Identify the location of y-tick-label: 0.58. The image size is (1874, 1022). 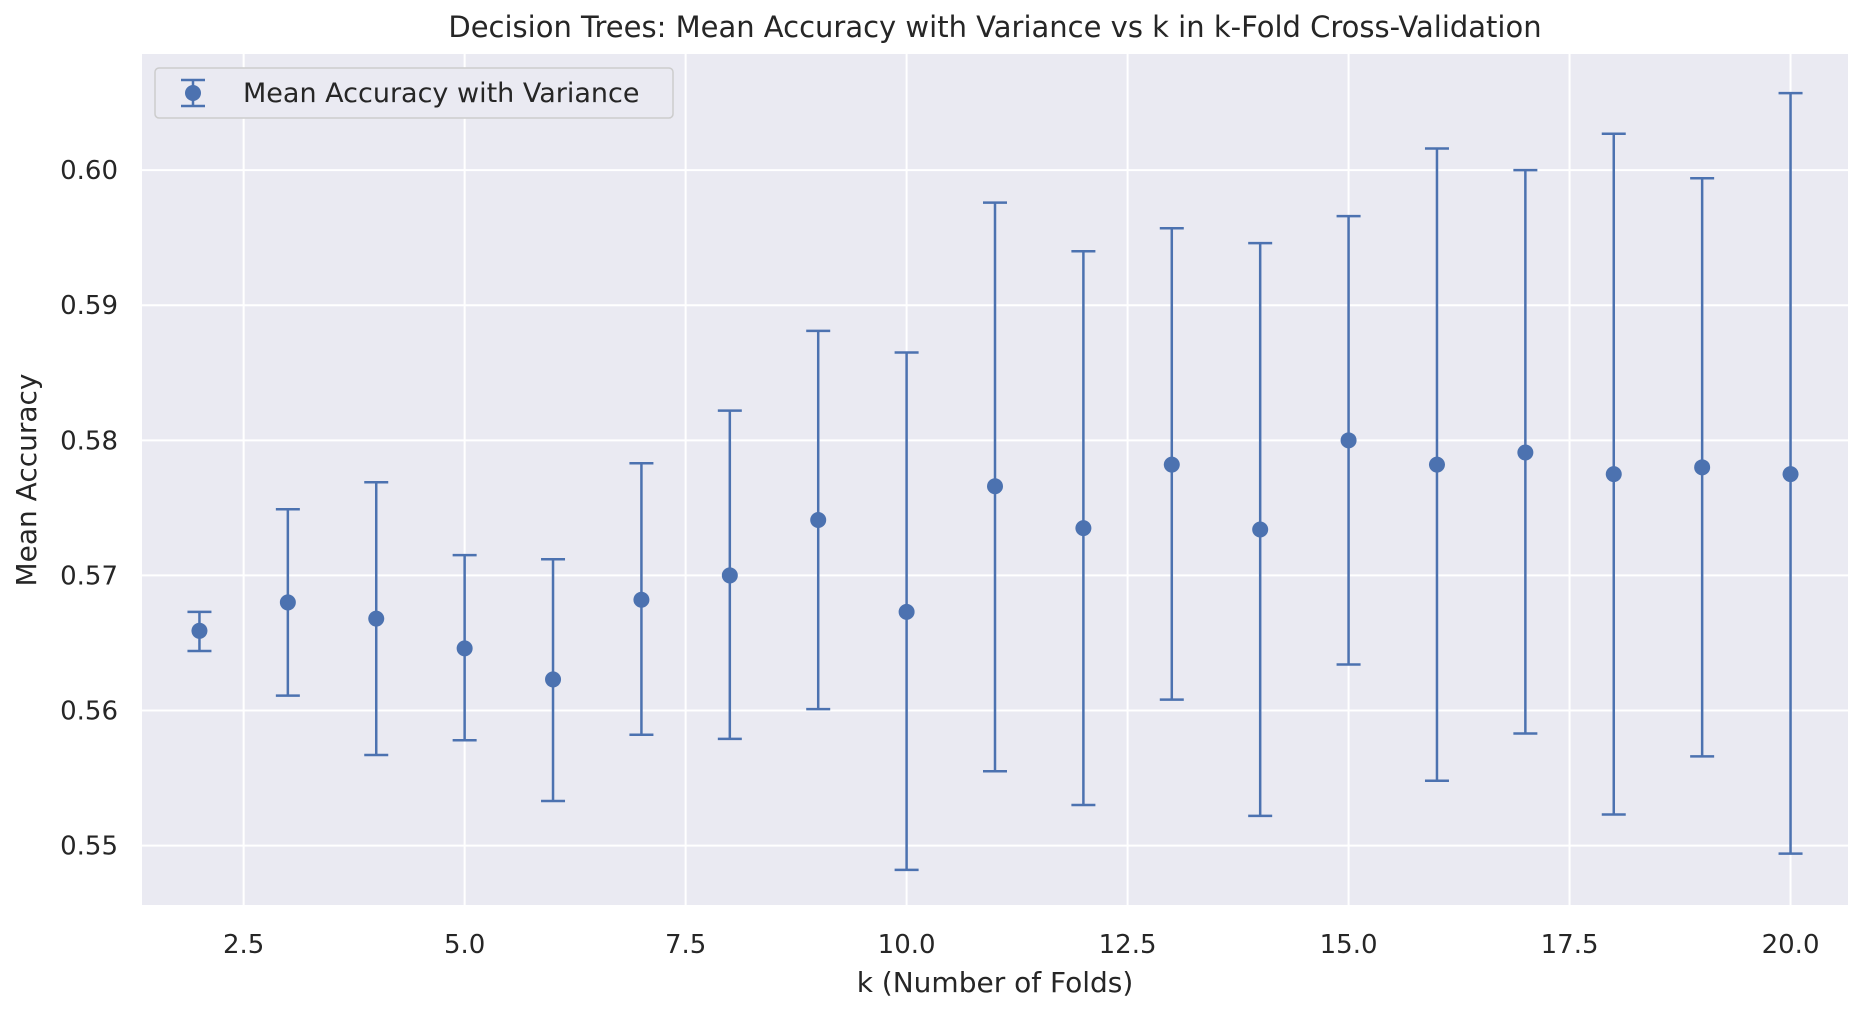
(89, 441).